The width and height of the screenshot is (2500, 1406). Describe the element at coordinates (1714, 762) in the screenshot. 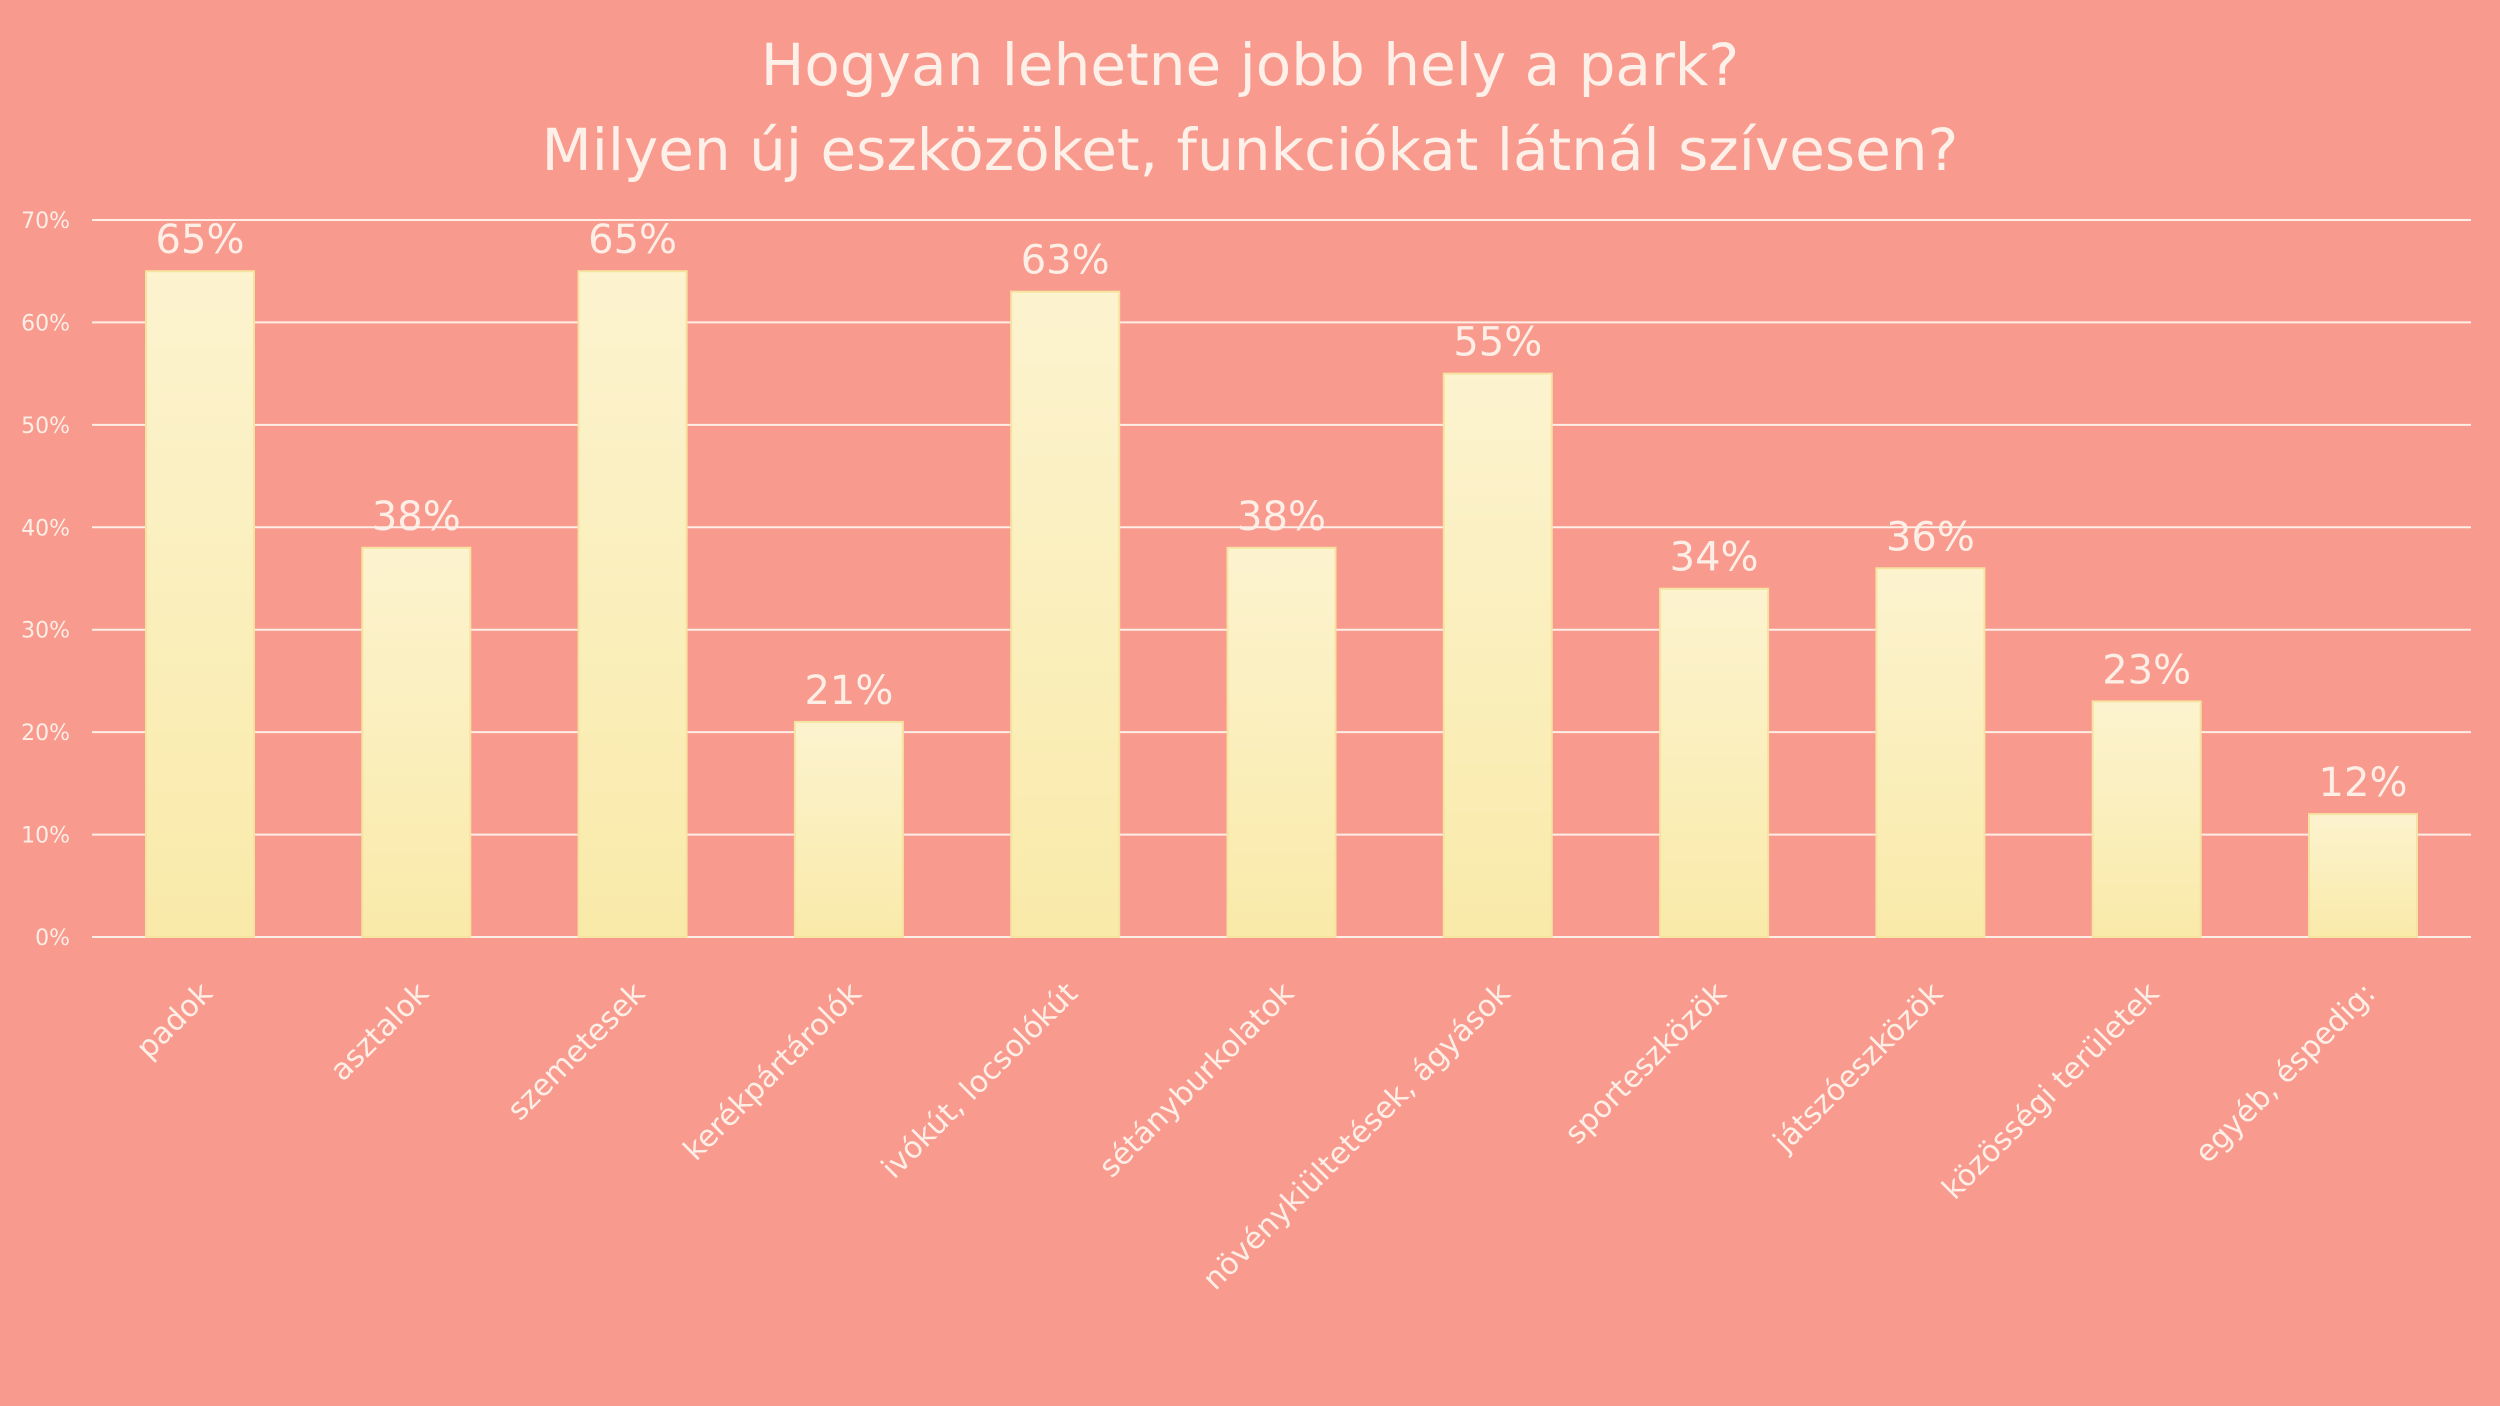

I see `bar-sporteszk-z-k` at that location.